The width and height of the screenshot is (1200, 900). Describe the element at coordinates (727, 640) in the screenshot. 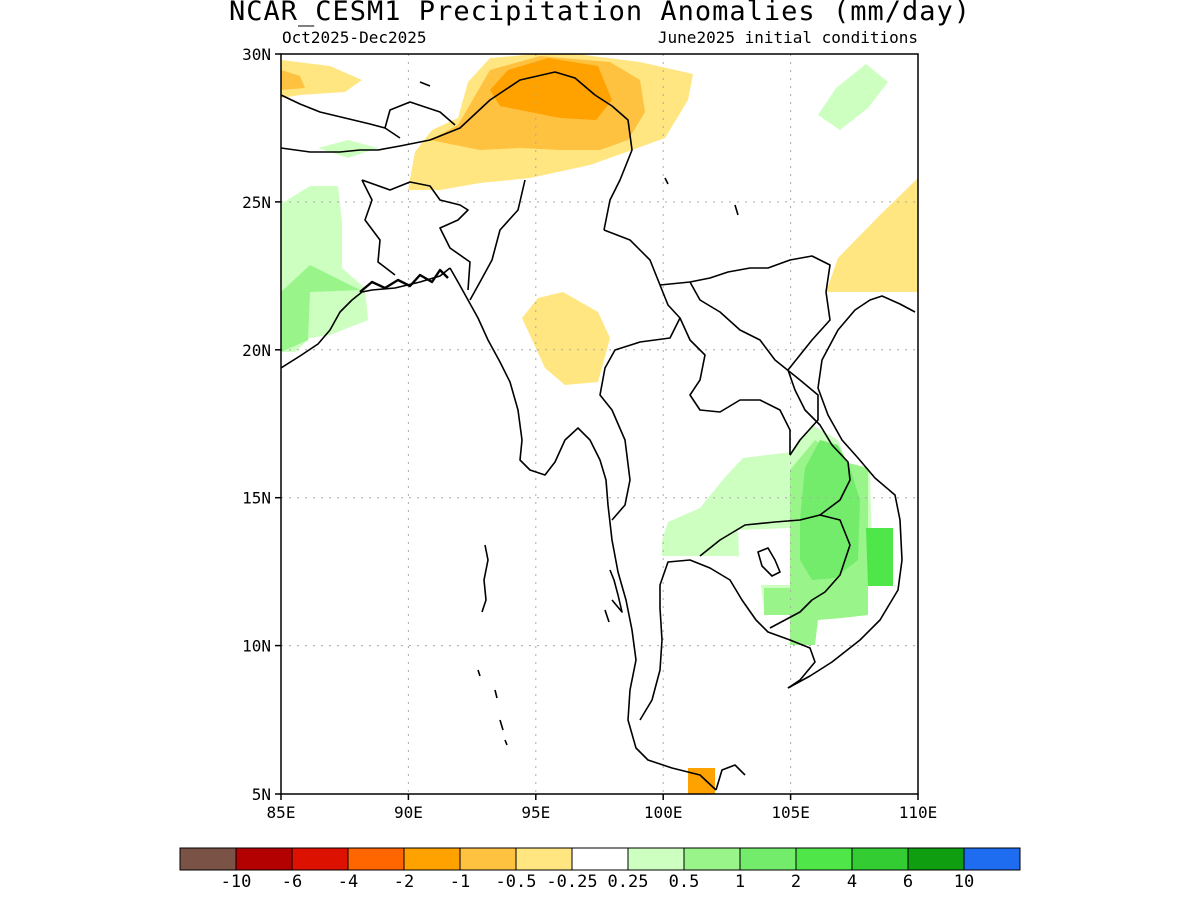

I see `thailand-gulf-coastline` at that location.